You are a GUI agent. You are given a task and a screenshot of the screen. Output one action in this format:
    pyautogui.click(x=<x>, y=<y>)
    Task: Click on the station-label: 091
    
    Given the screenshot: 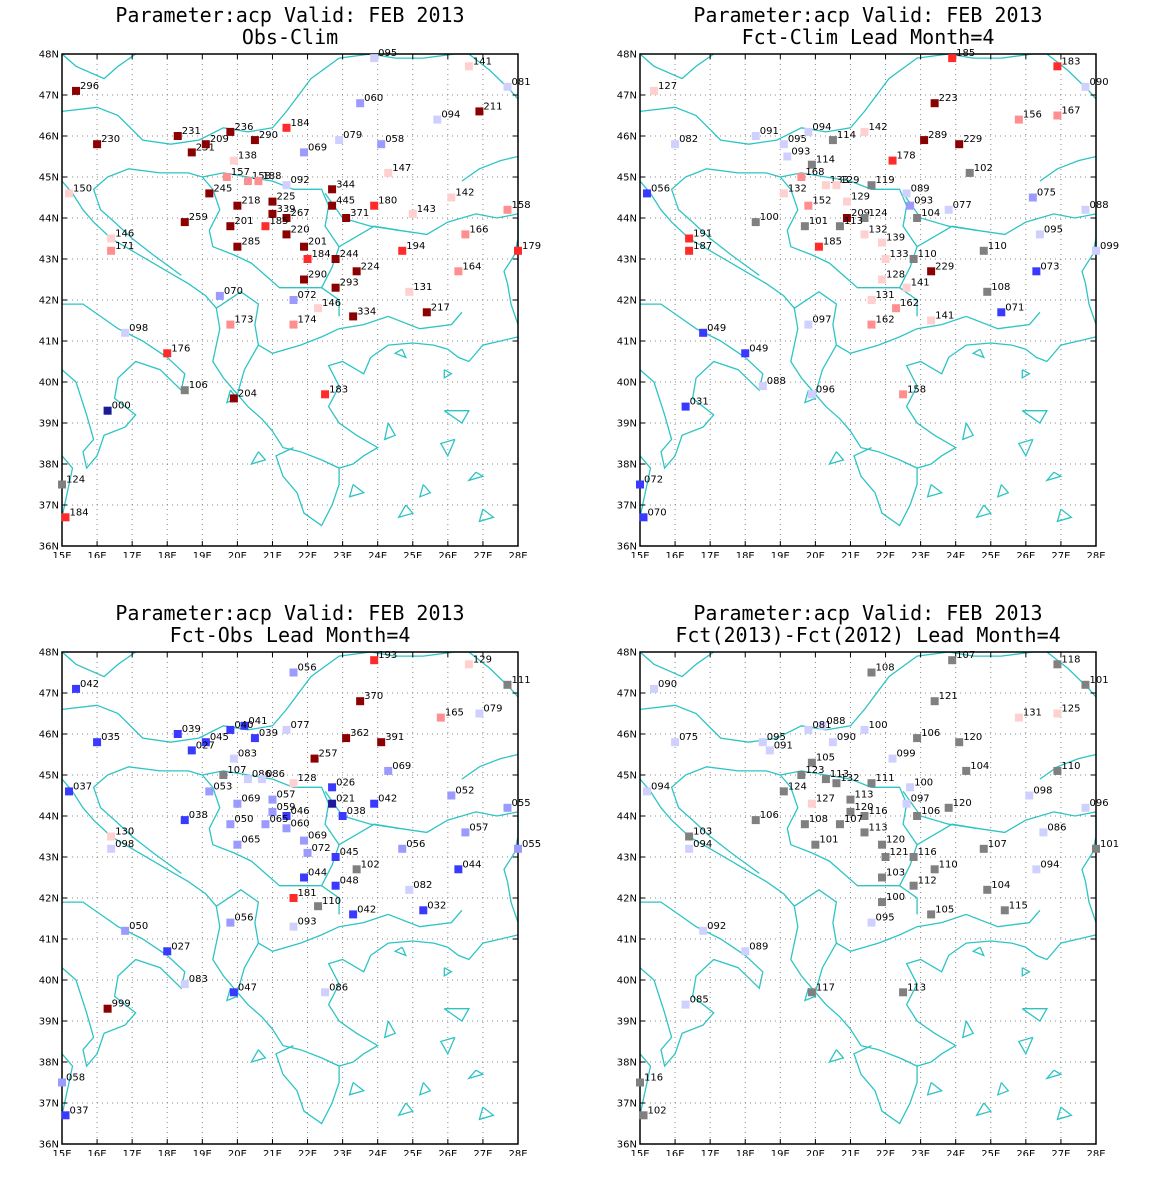 What is the action you would take?
    pyautogui.click(x=783, y=745)
    